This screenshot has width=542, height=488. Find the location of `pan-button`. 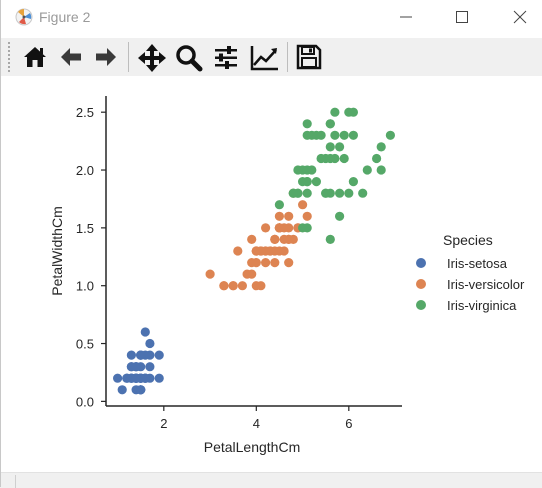

pan-button is located at coordinates (151, 57).